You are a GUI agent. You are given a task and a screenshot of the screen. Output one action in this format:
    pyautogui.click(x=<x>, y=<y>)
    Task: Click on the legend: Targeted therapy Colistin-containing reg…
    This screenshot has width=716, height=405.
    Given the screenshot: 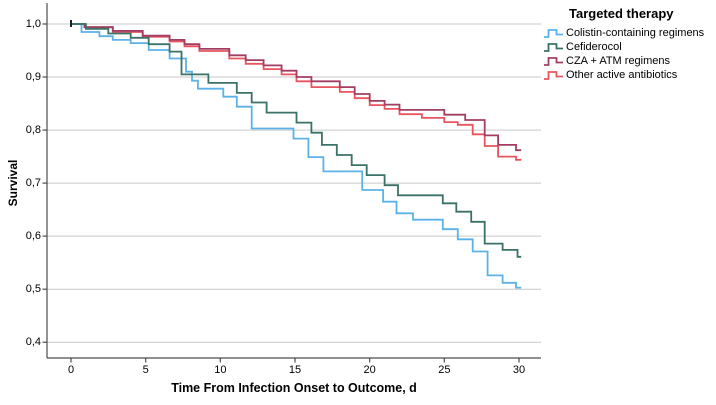 What is the action you would take?
    pyautogui.click(x=629, y=44)
    